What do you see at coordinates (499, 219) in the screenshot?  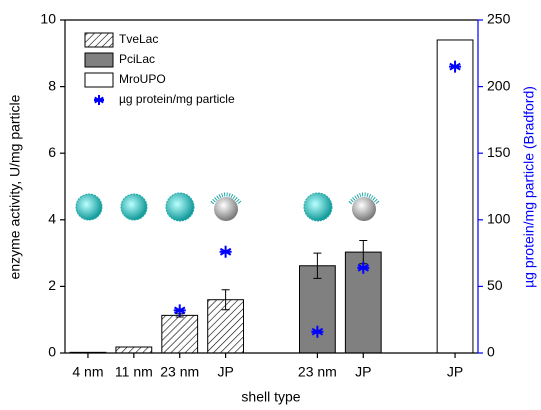 I see `y2-tick-label: 100` at bounding box center [499, 219].